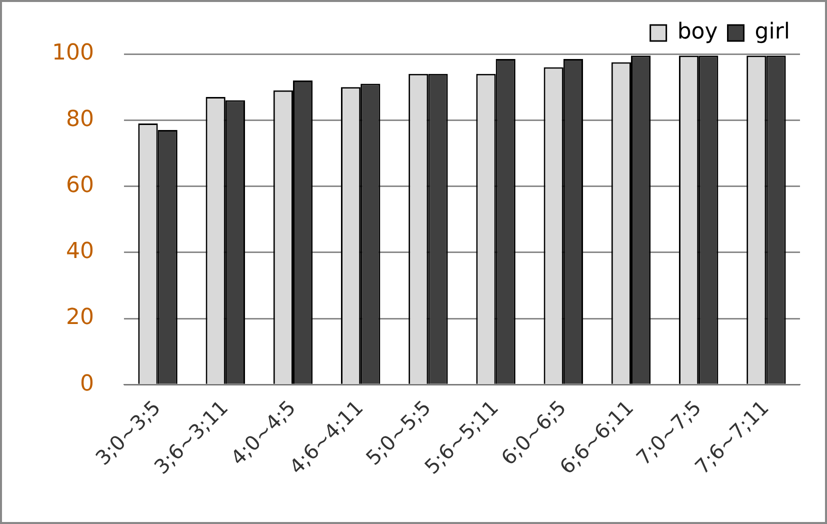 The width and height of the screenshot is (827, 524). Describe the element at coordinates (80, 119) in the screenshot. I see `y-tick-label: 80` at that location.